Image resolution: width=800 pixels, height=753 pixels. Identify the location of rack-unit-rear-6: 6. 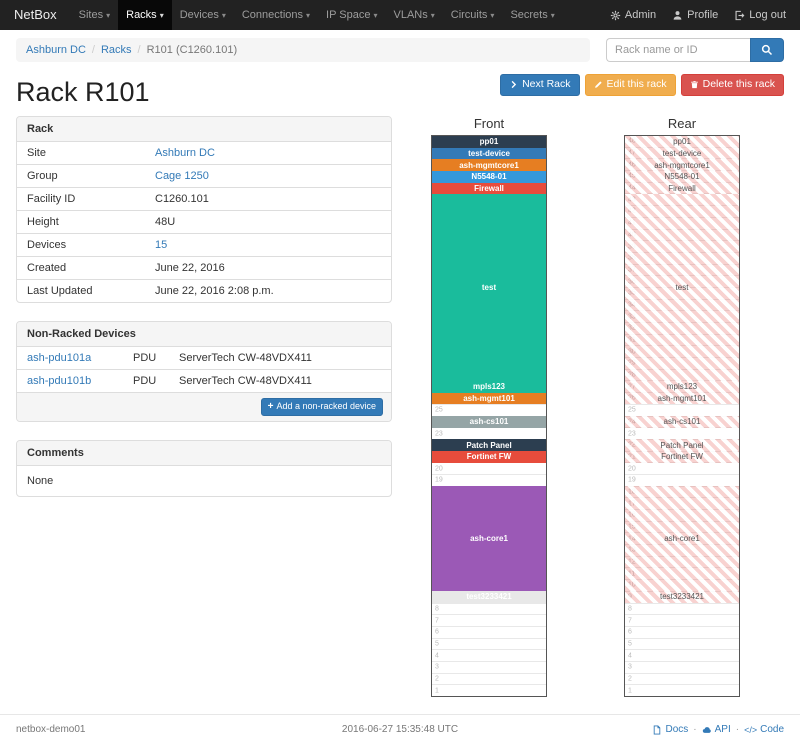
(682, 631).